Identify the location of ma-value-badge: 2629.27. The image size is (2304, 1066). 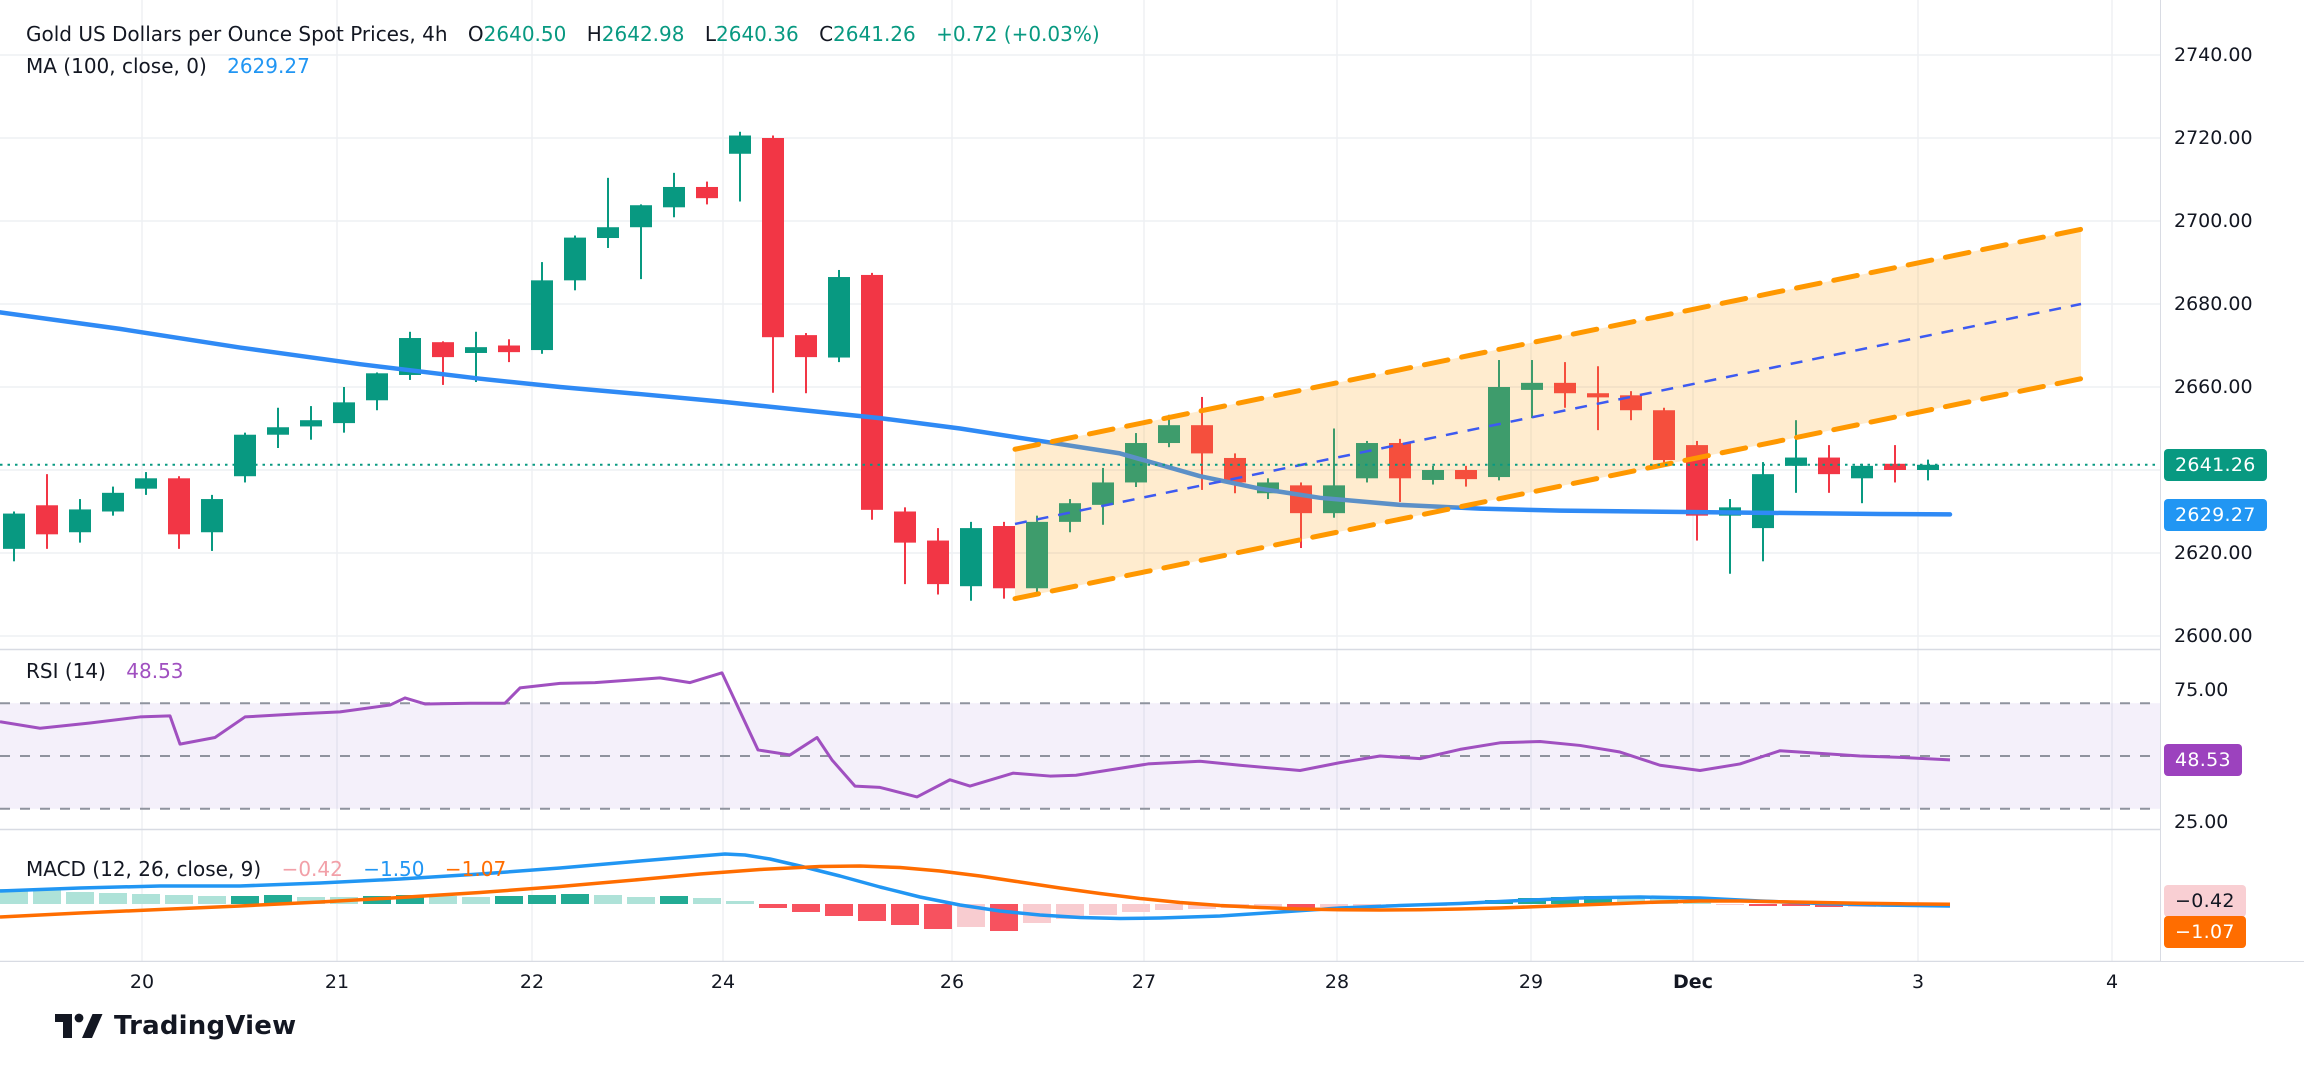
(2215, 515).